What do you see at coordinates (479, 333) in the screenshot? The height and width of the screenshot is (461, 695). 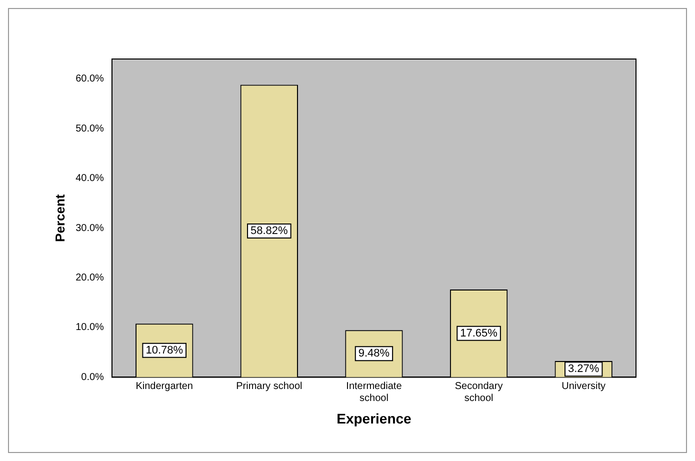 I see `data-label: 17.65%` at bounding box center [479, 333].